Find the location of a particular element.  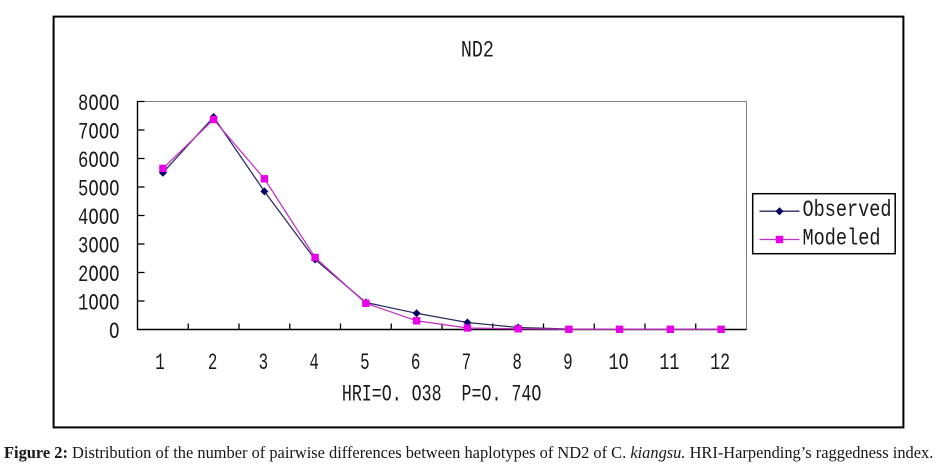

svg-text: 9 is located at coordinates (568, 363).